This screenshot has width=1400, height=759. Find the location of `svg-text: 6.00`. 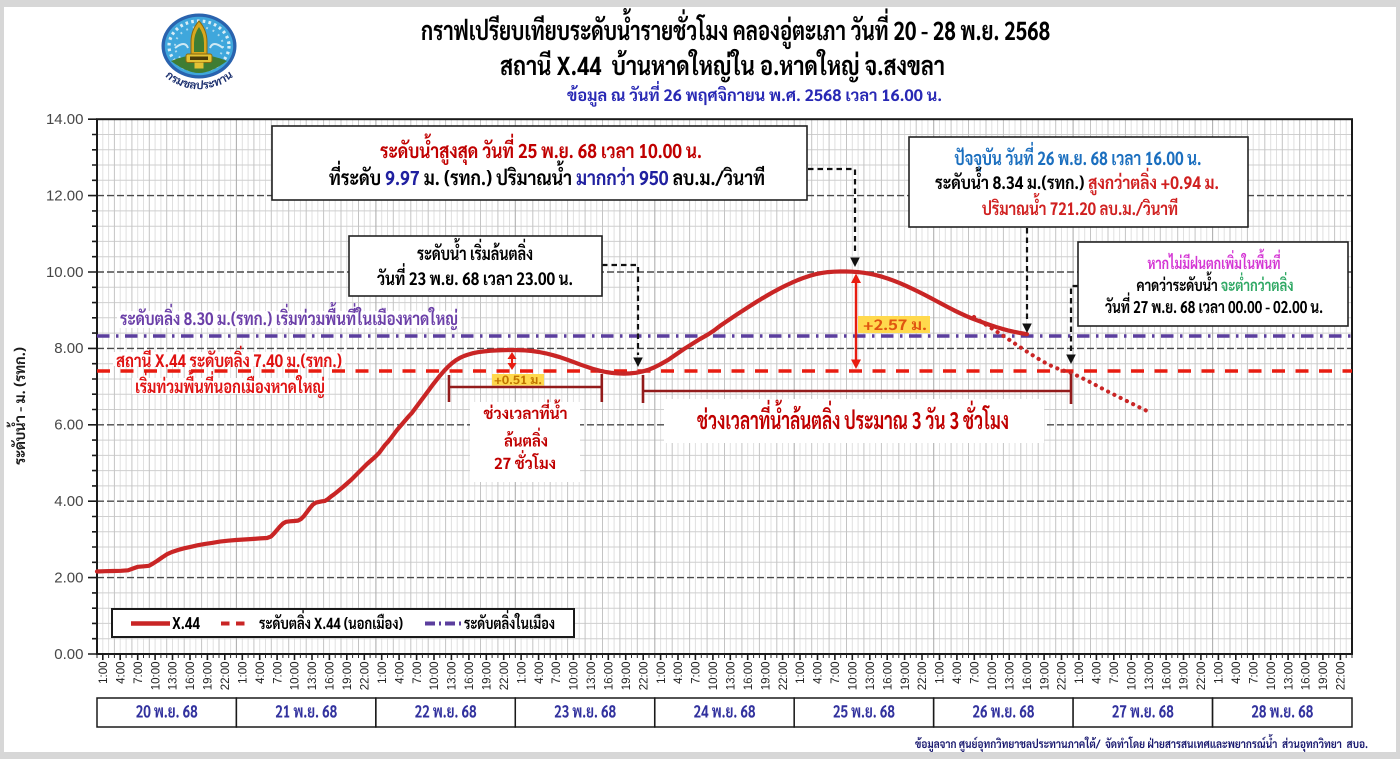

svg-text: 6.00 is located at coordinates (68, 425).